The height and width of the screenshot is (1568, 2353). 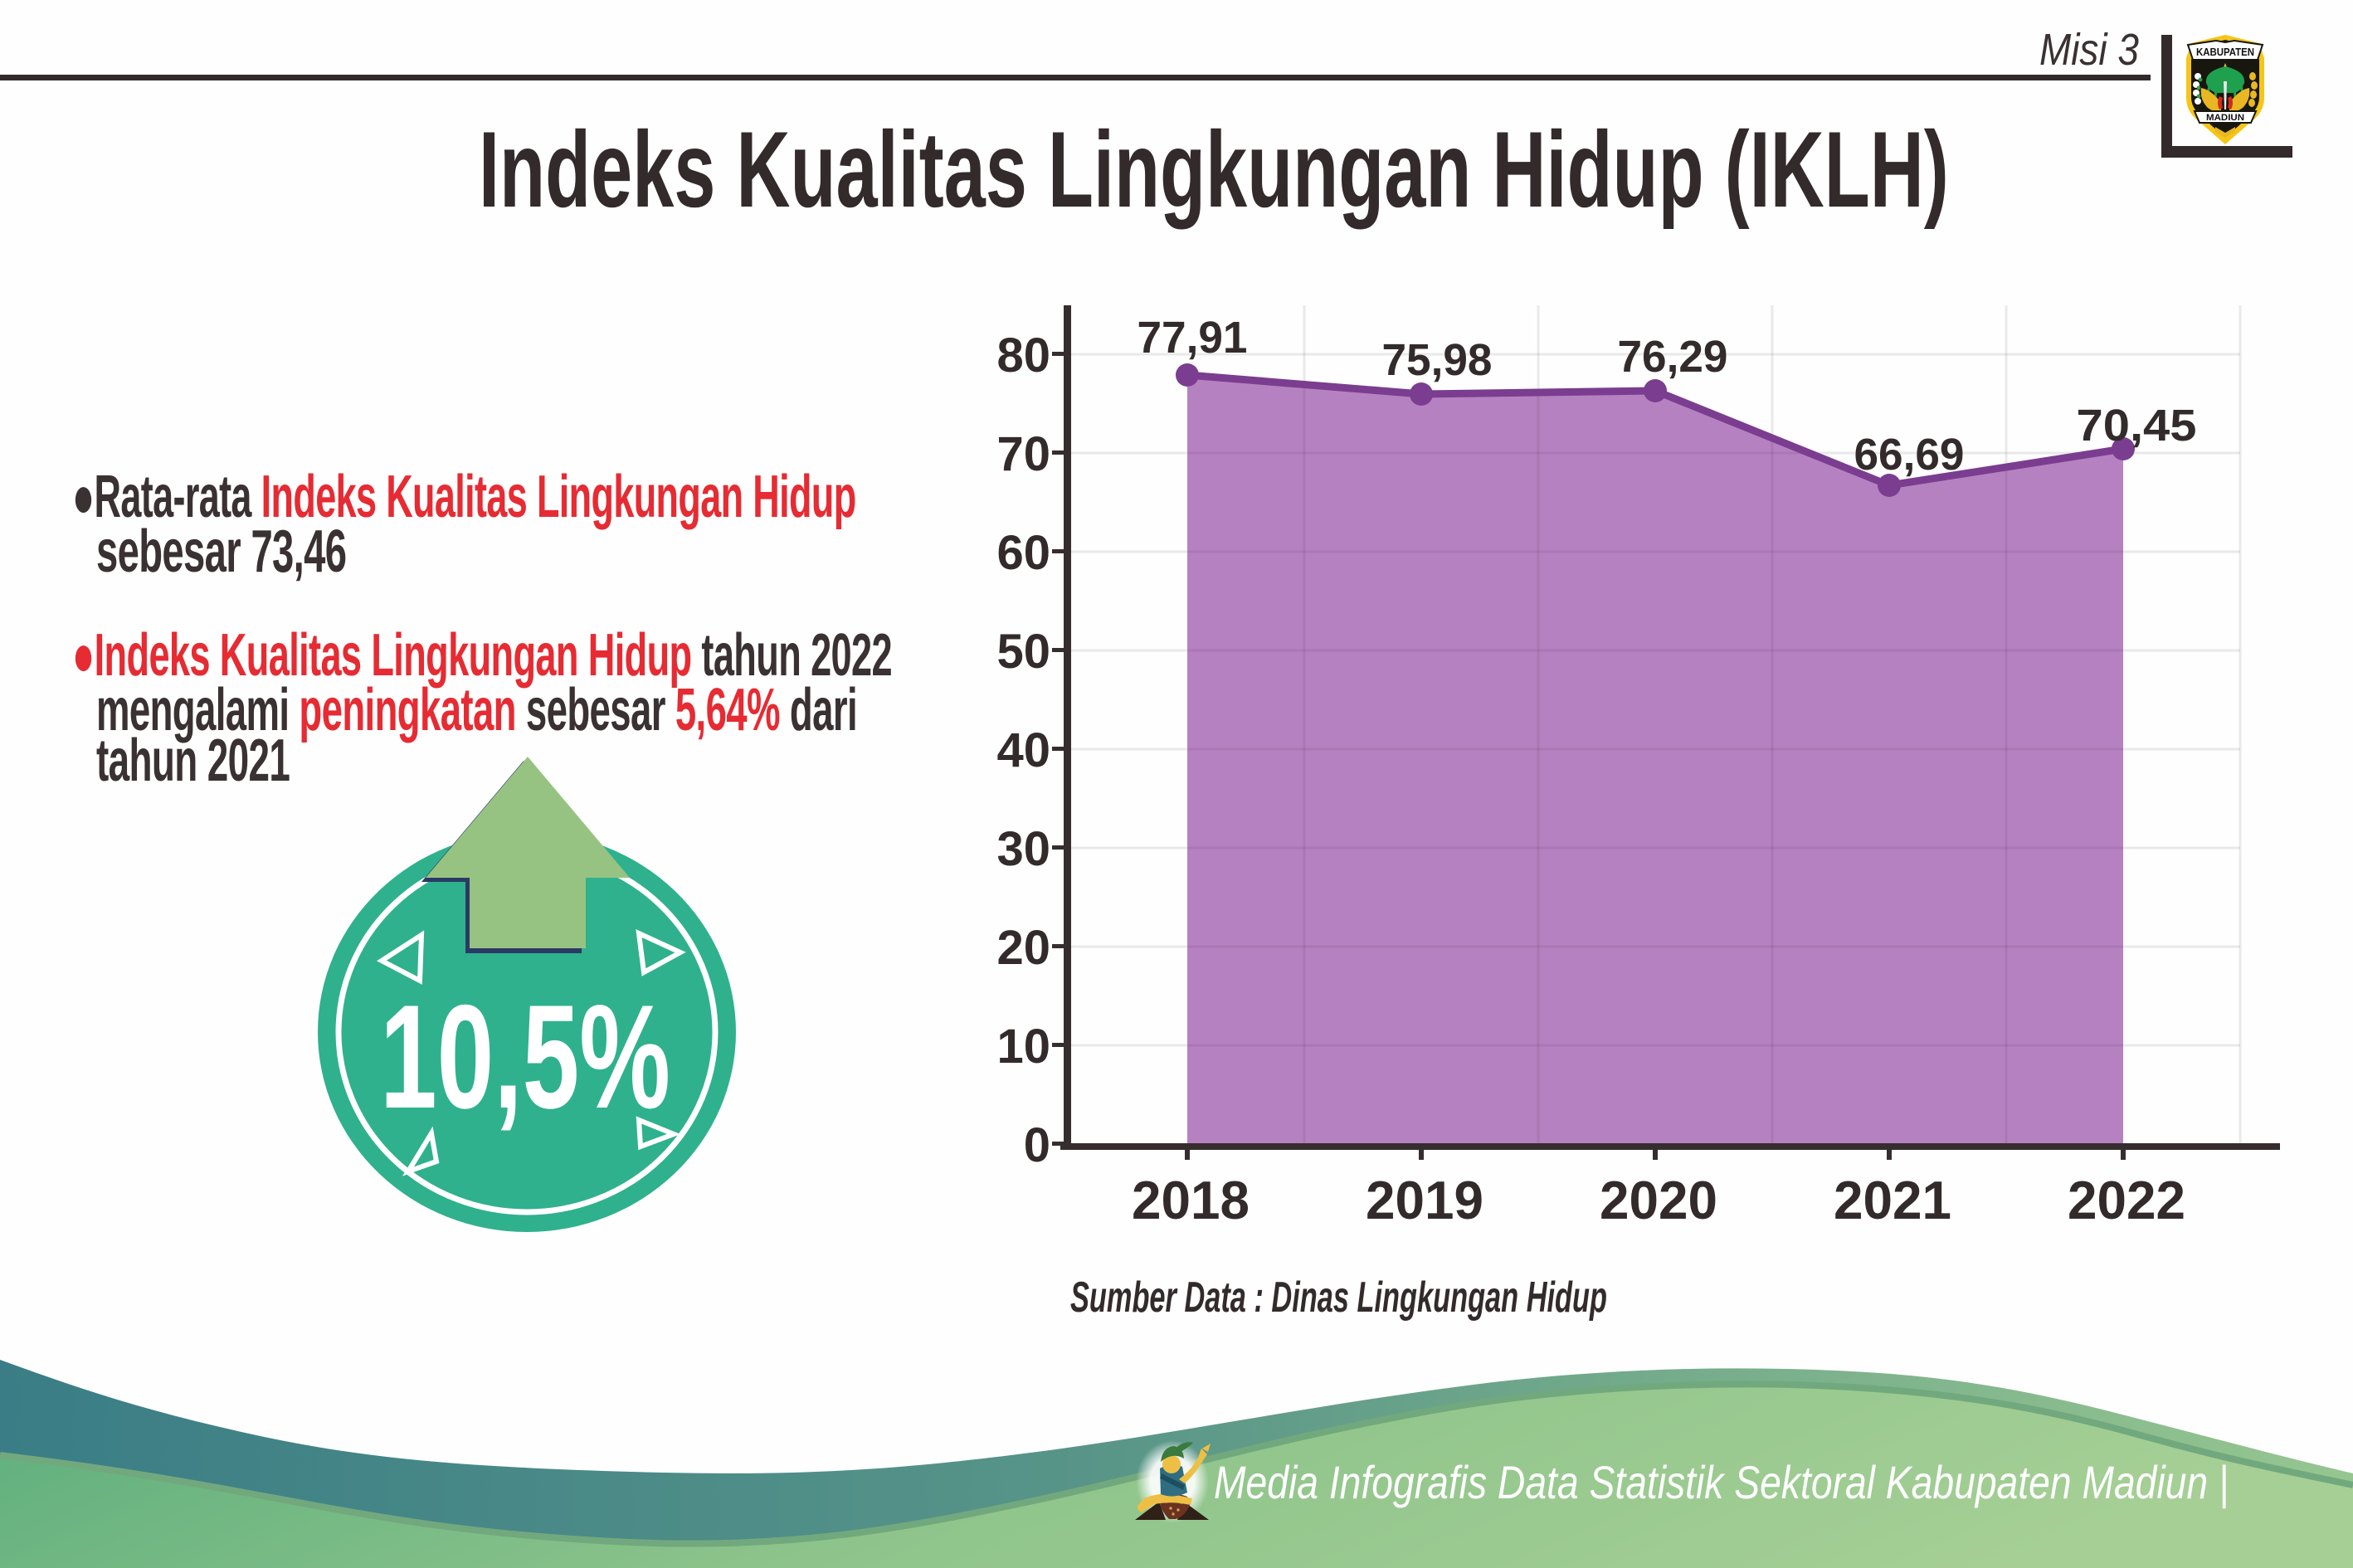 What do you see at coordinates (1023, 750) in the screenshot?
I see `svg-text: 40` at bounding box center [1023, 750].